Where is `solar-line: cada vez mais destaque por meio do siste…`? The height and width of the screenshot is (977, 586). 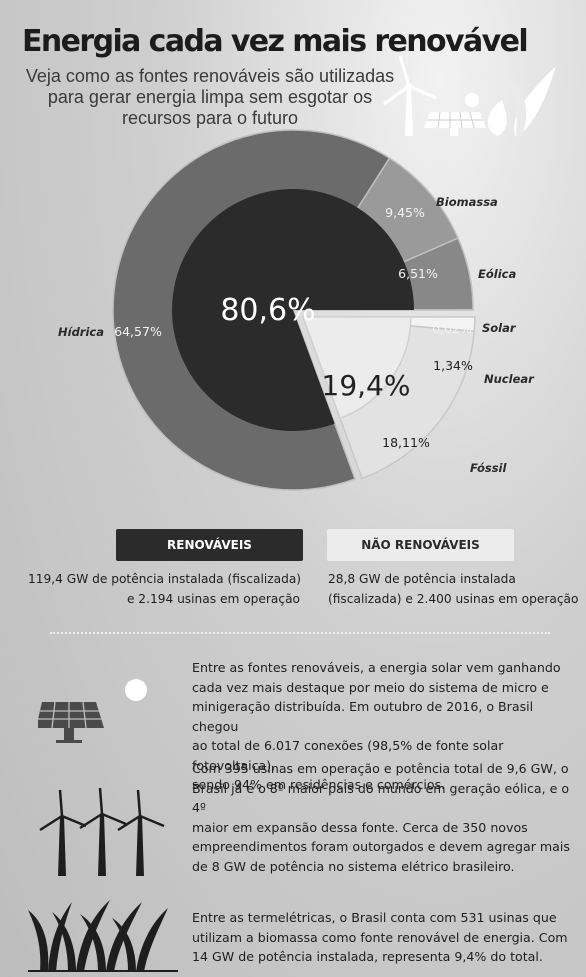
solar-line: cada vez mais destaque por meio do siste… is located at coordinates (370, 687).